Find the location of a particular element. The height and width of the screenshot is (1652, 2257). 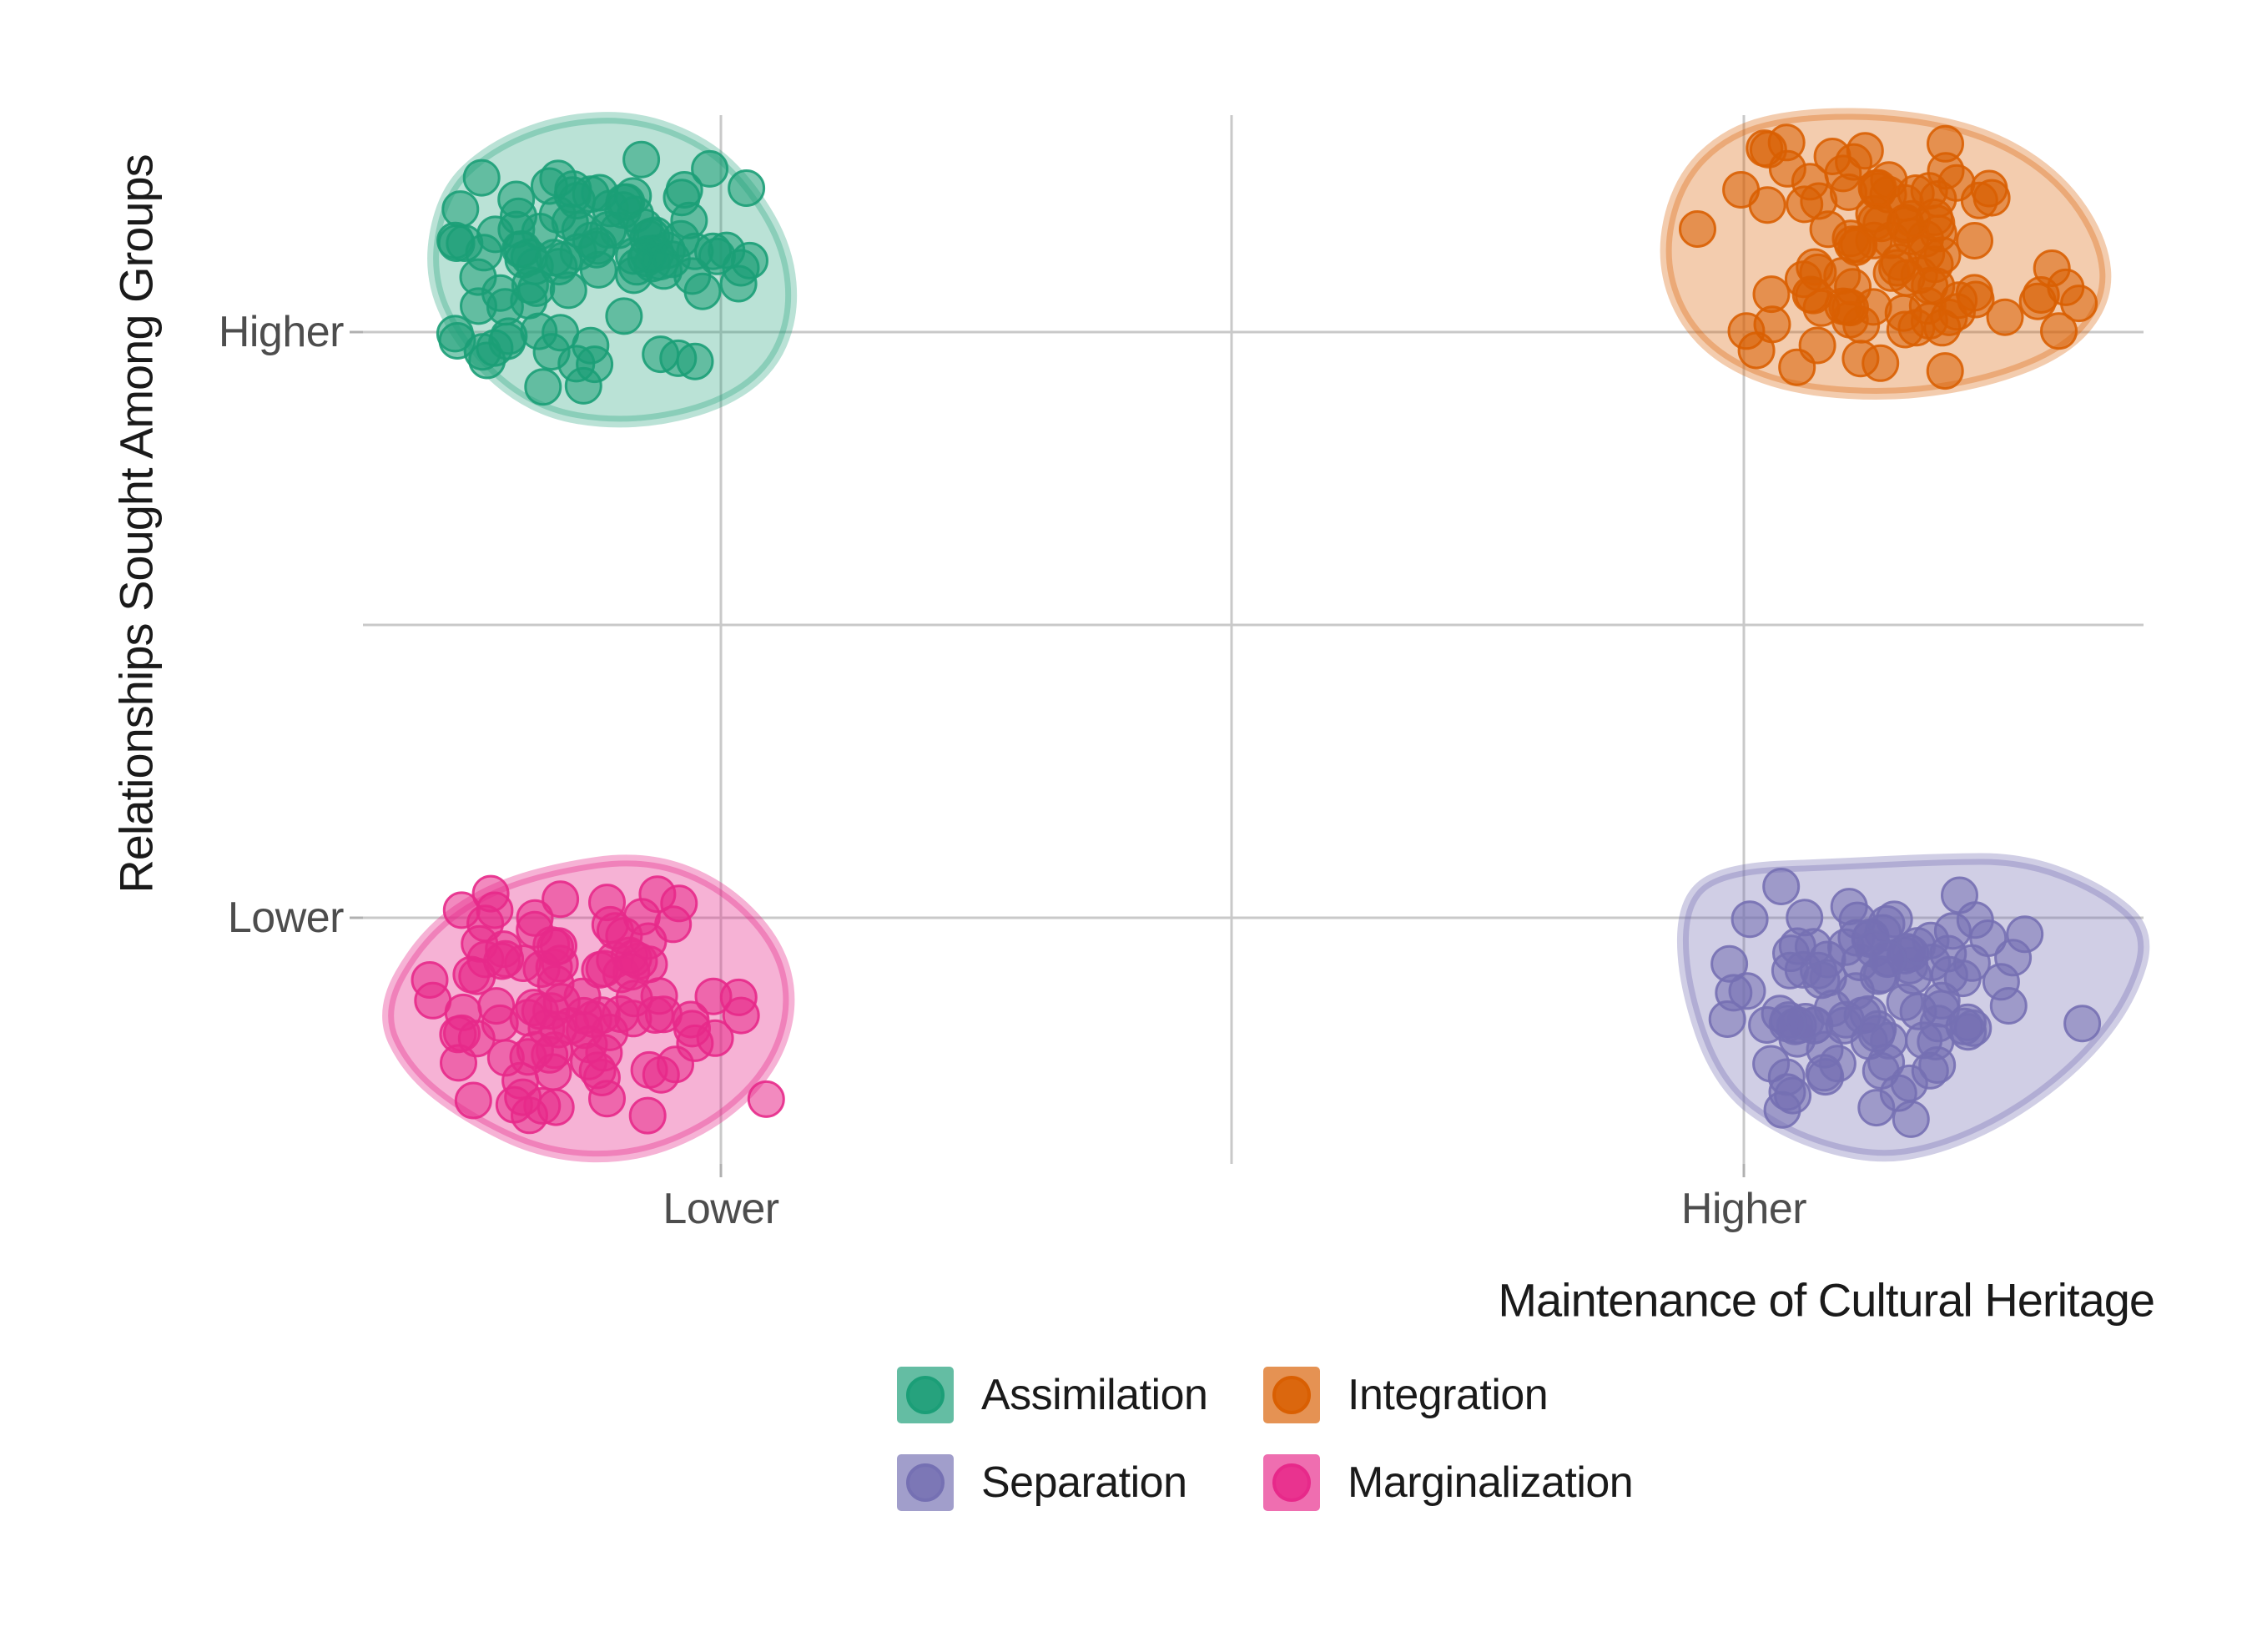

legend-item-integration: Integration is located at coordinates (1448, 1395).